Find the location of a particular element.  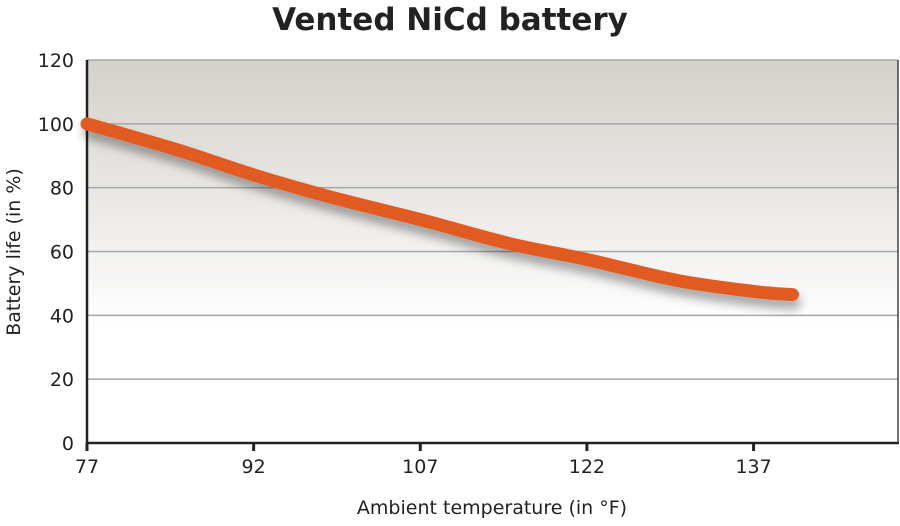

x-tick-label: 77 is located at coordinates (87, 467).